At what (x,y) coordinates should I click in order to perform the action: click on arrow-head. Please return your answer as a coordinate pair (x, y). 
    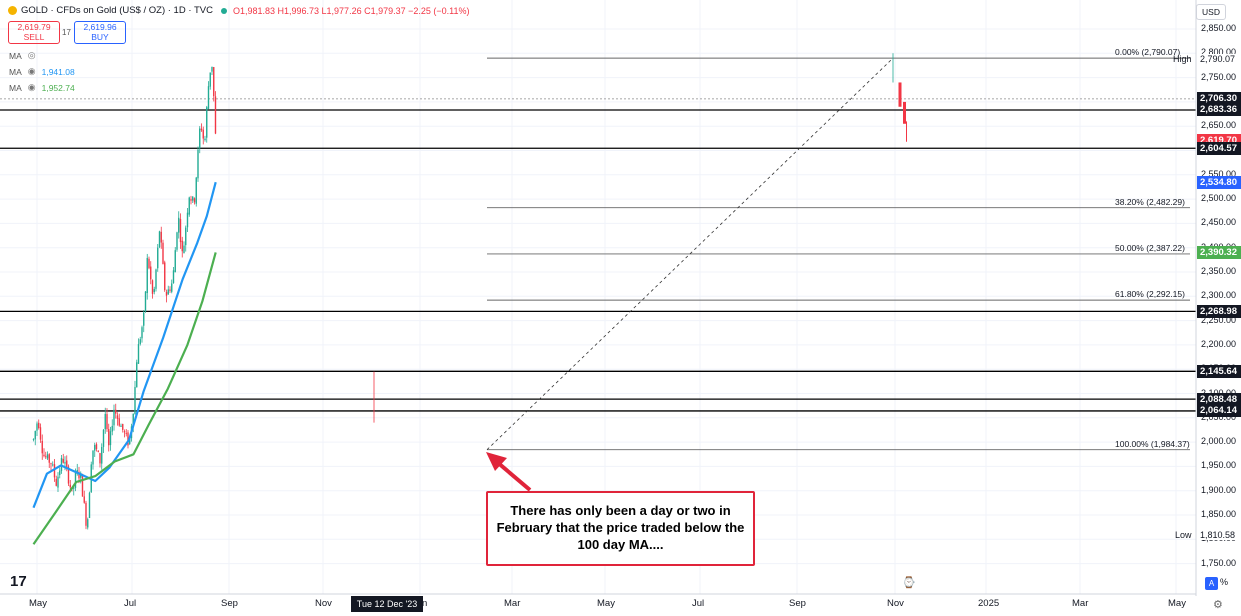
    Looking at the image, I should click on (496, 461).